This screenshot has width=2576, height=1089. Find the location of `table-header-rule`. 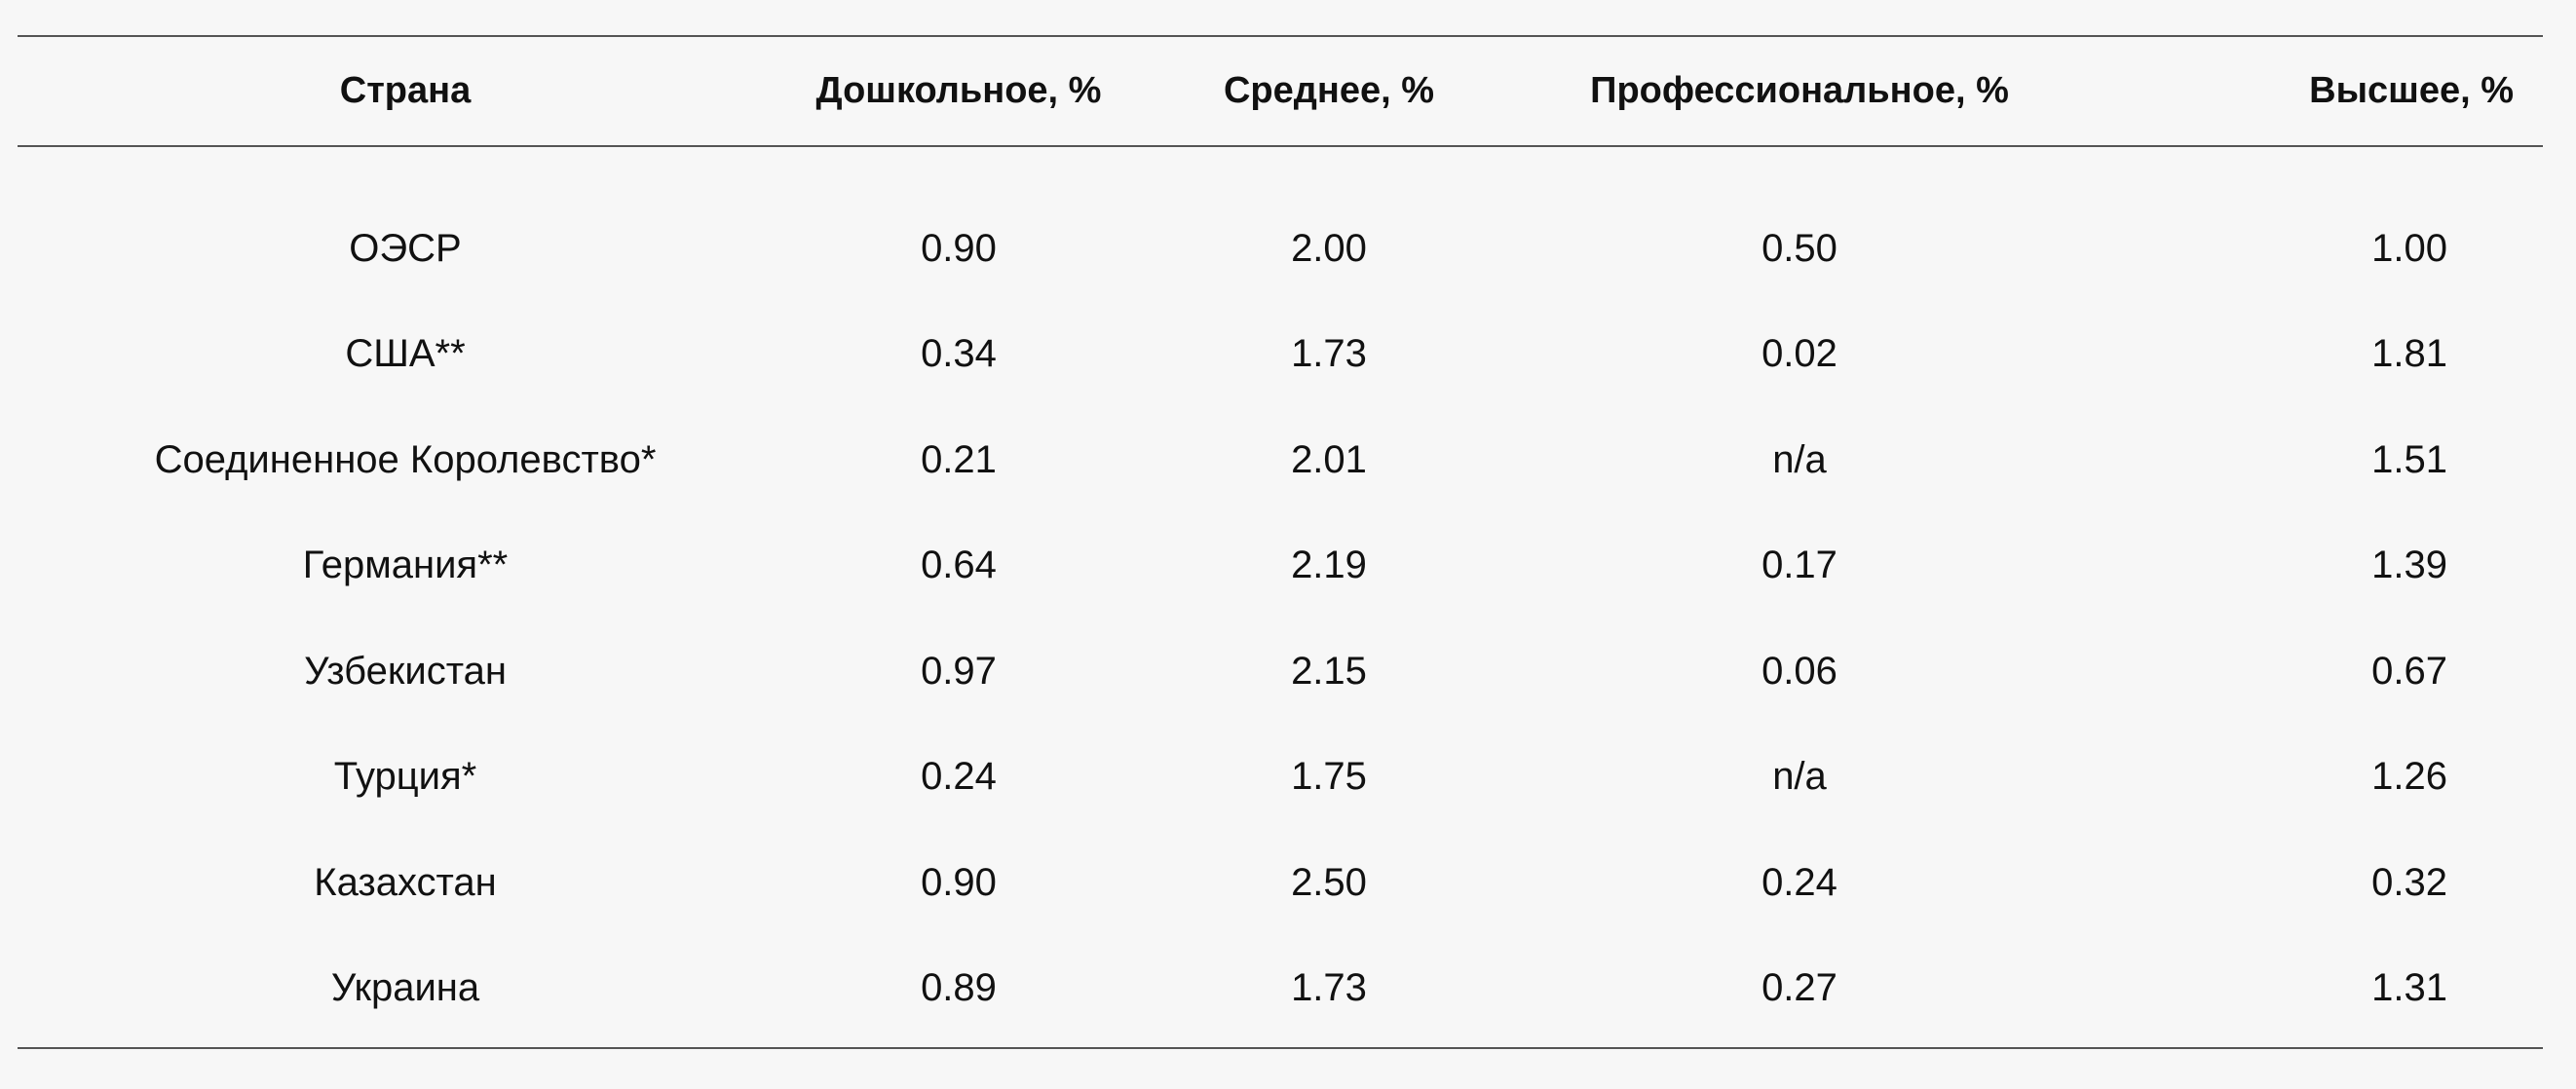

table-header-rule is located at coordinates (1280, 146).